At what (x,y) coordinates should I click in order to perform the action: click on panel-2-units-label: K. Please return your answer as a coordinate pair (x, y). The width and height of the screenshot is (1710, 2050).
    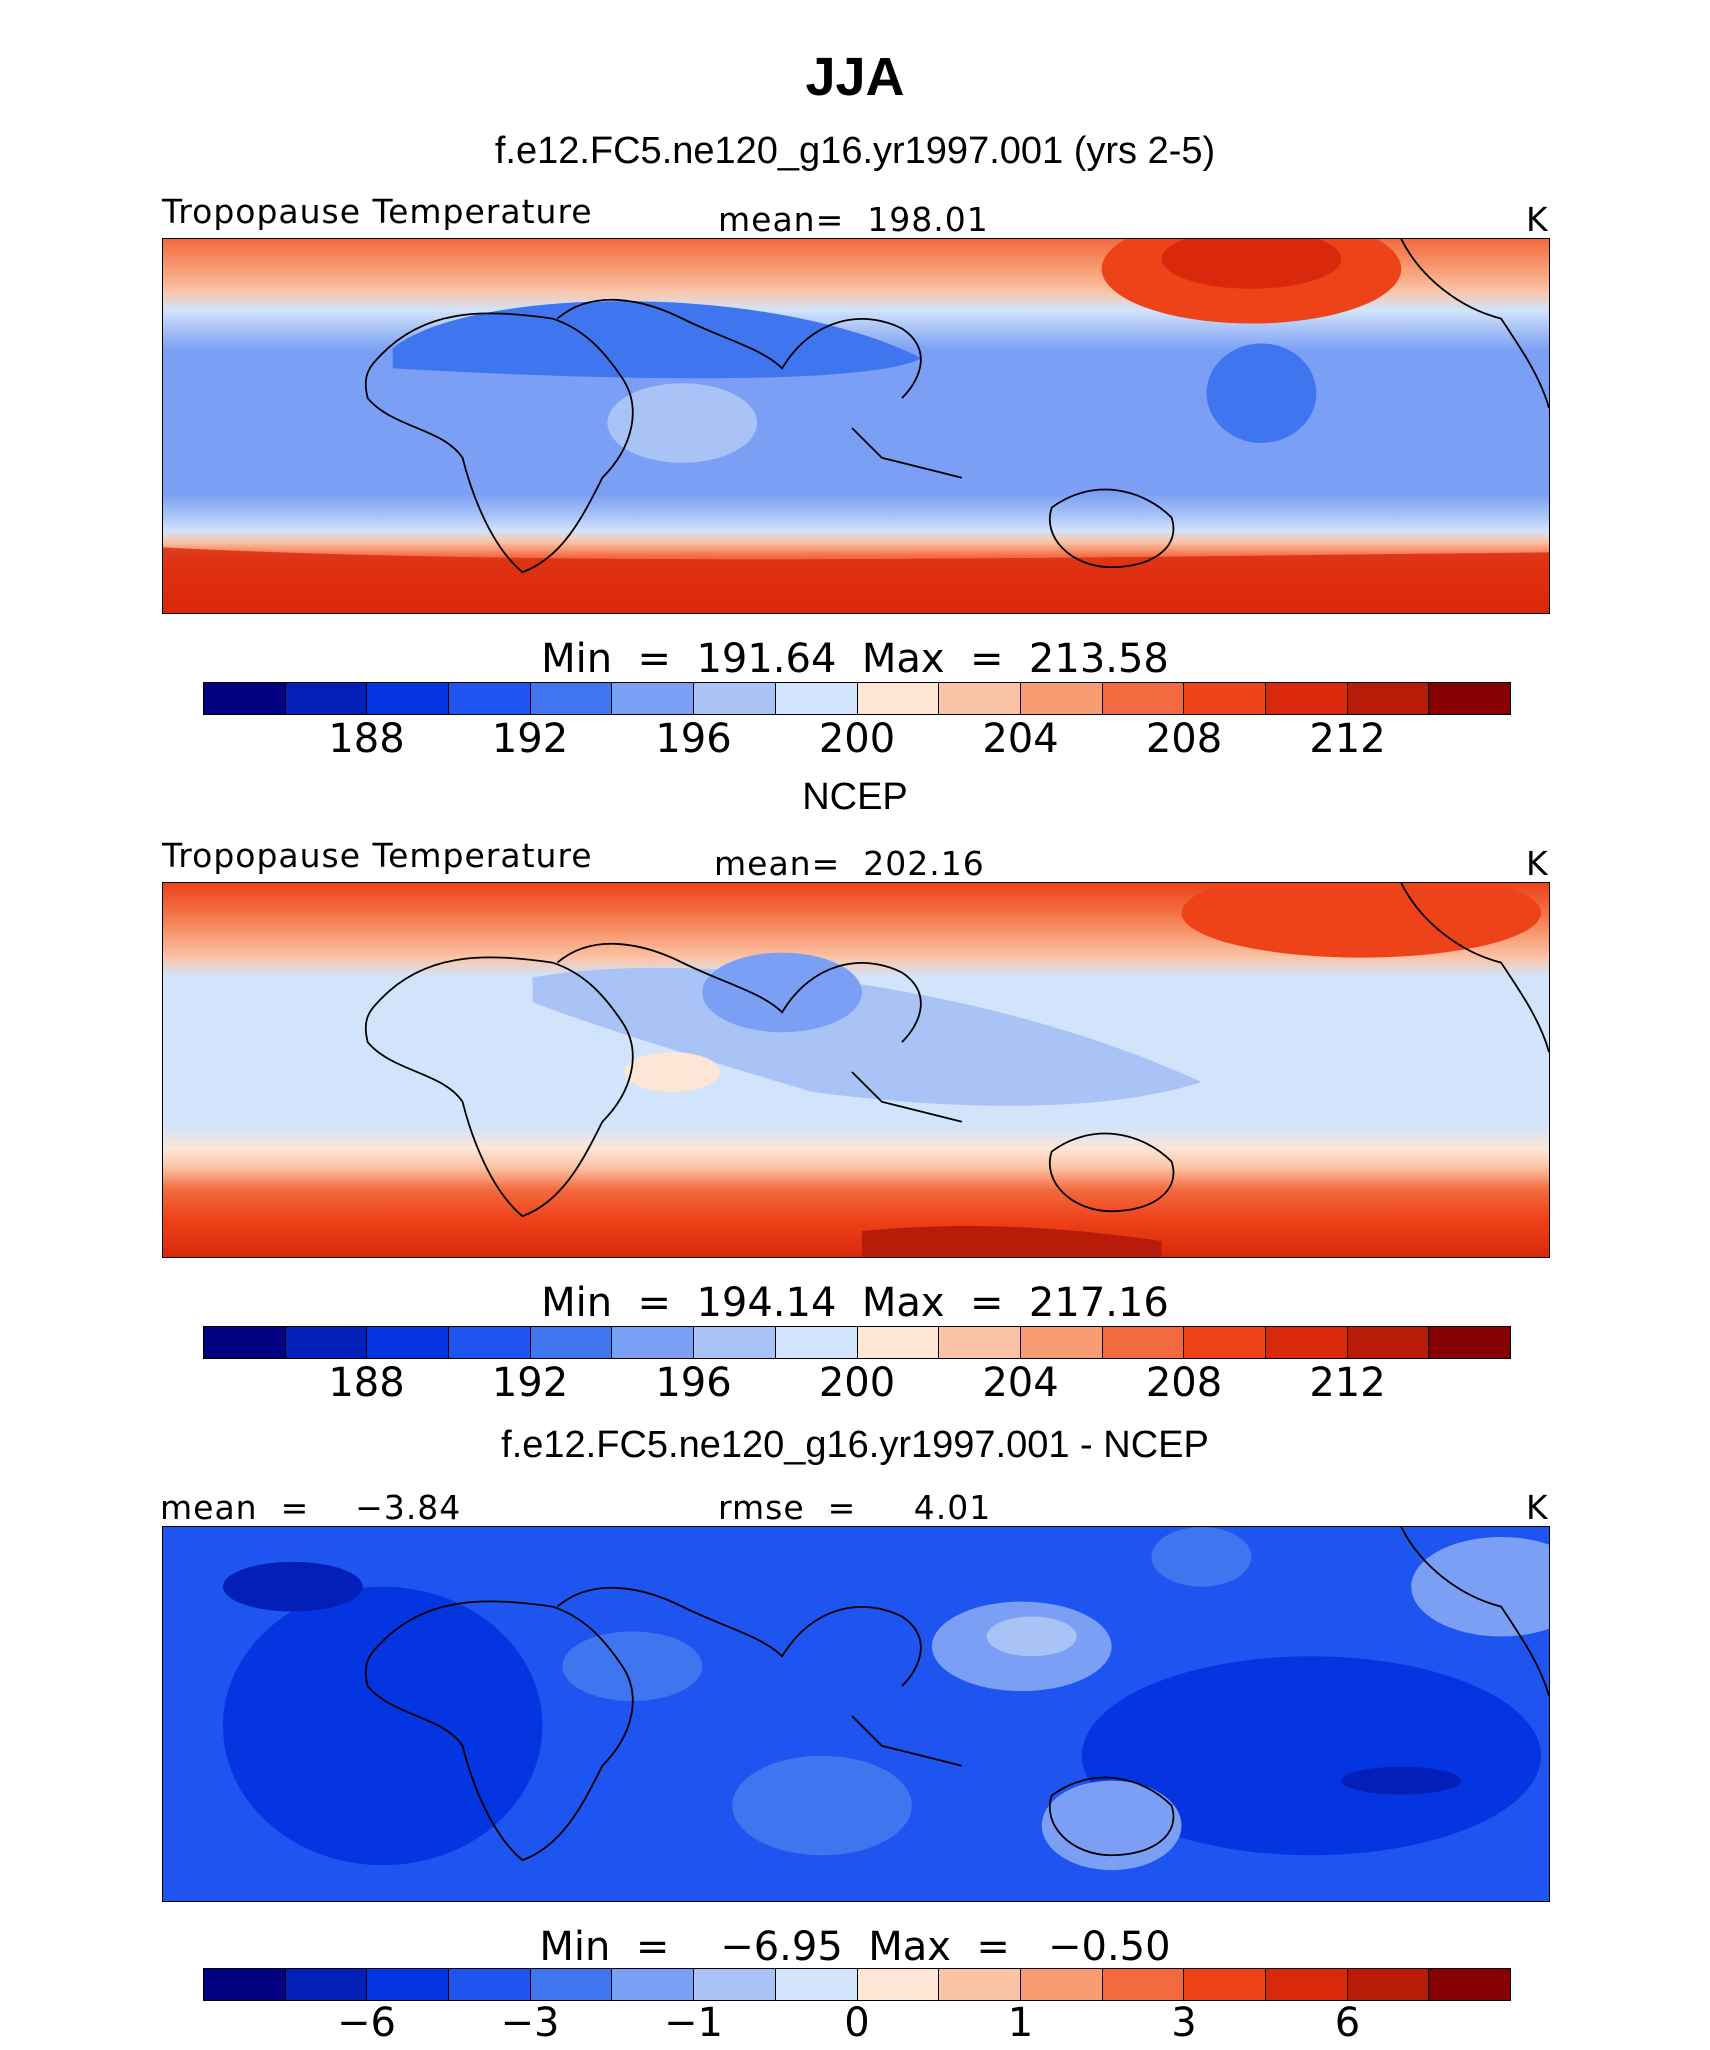
    Looking at the image, I should click on (1537, 863).